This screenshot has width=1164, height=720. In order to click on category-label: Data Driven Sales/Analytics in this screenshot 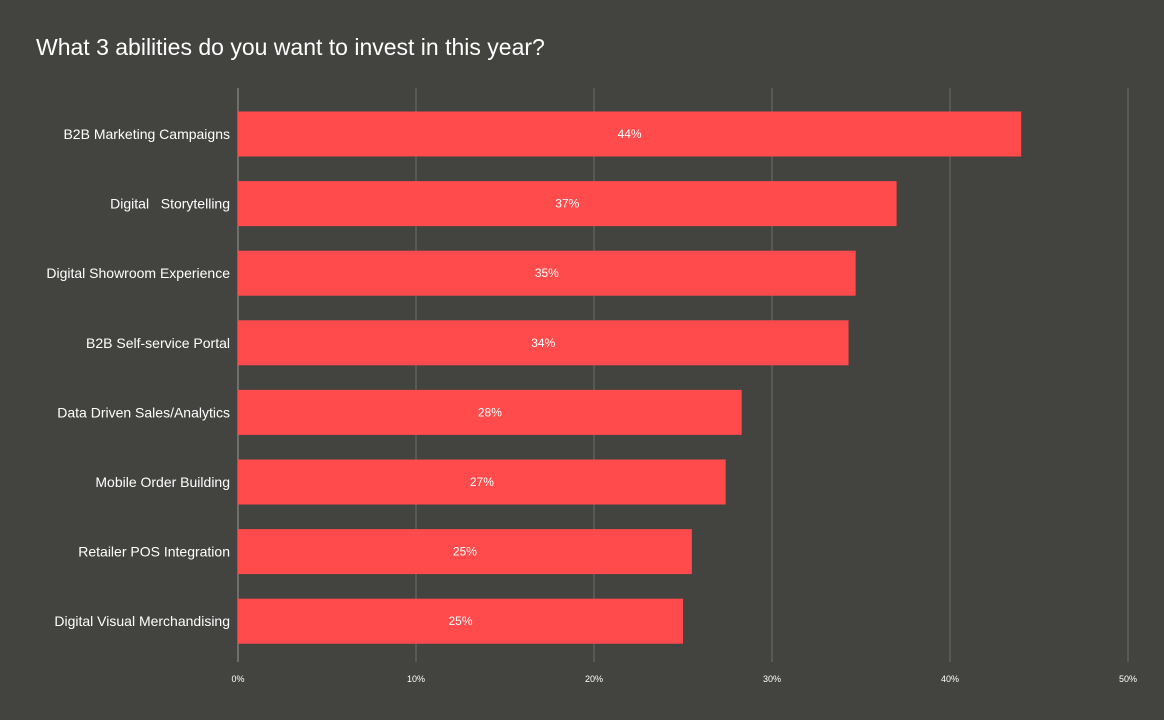, I will do `click(143, 412)`.